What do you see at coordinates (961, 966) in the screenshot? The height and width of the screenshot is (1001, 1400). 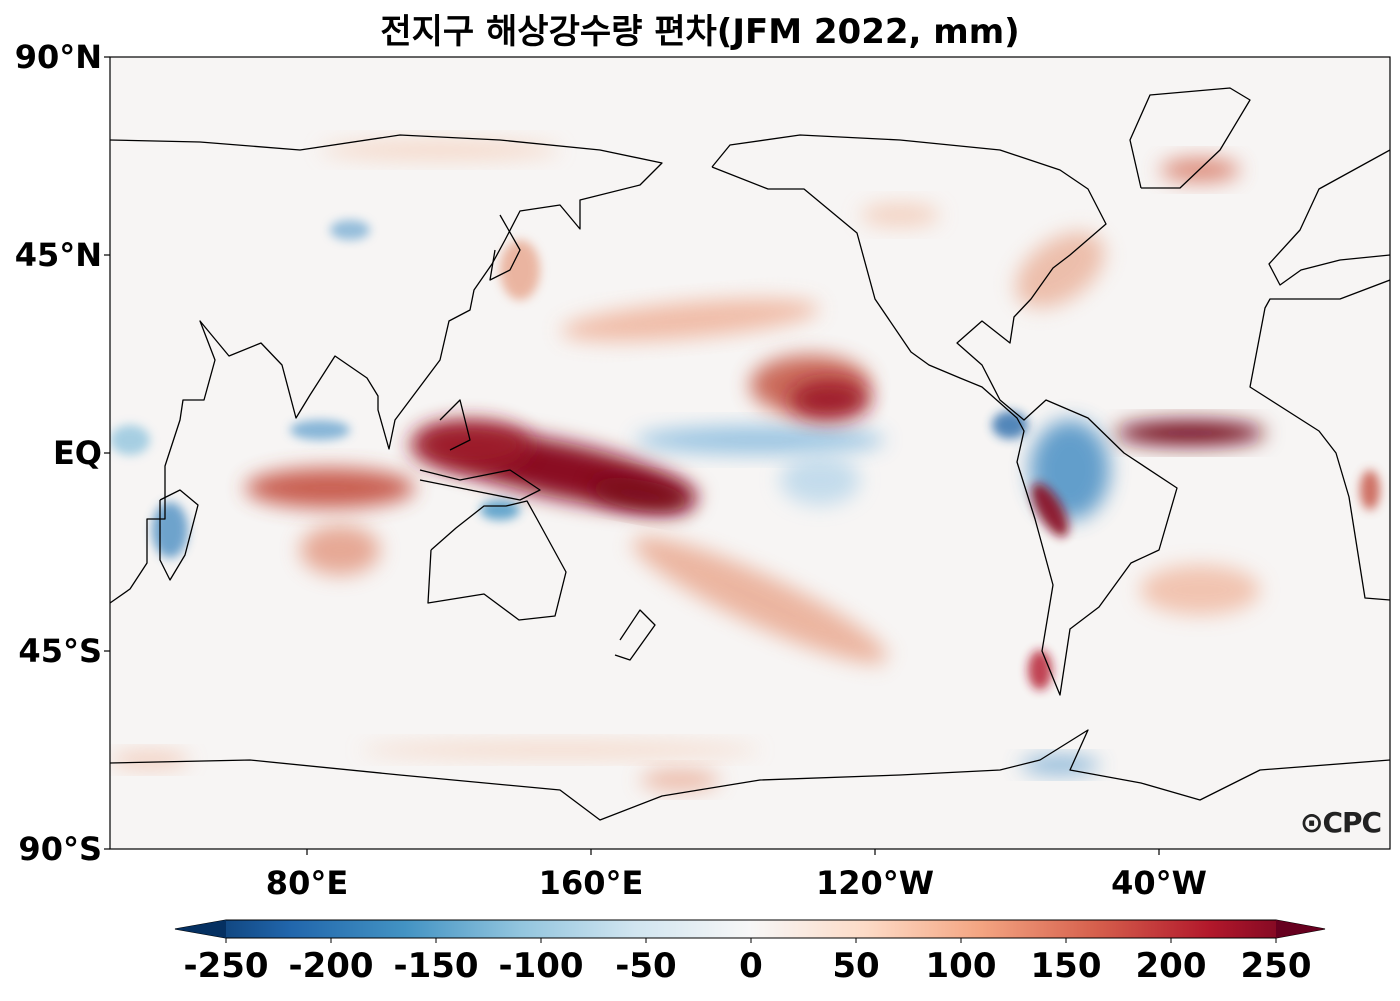 I see `colorbar-tick-label: 100` at bounding box center [961, 966].